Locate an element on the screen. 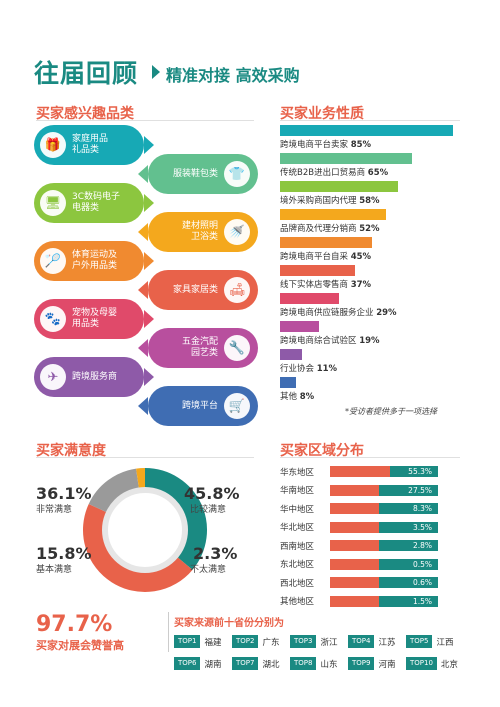  category-label: 跨境电商平台自采 is located at coordinates (315, 257).